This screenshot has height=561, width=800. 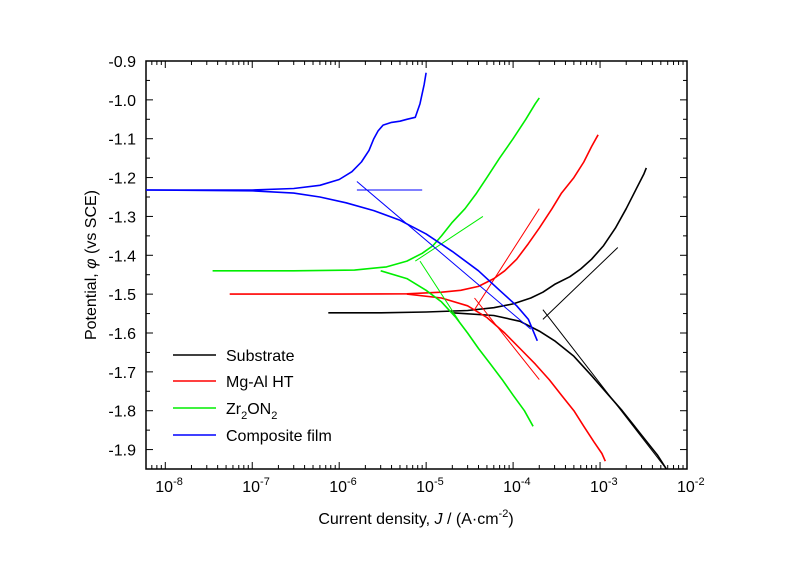 I want to click on x-tick-label: 10⁻³, so click(x=604, y=486).